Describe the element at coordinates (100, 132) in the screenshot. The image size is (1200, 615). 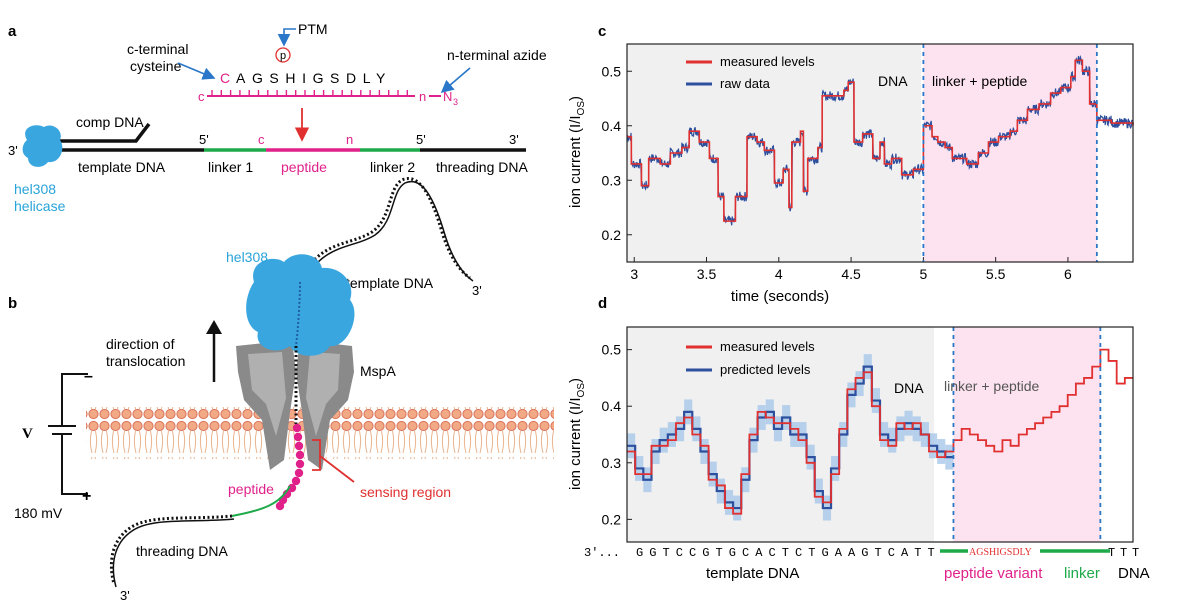
I see `comp-dna-strand` at that location.